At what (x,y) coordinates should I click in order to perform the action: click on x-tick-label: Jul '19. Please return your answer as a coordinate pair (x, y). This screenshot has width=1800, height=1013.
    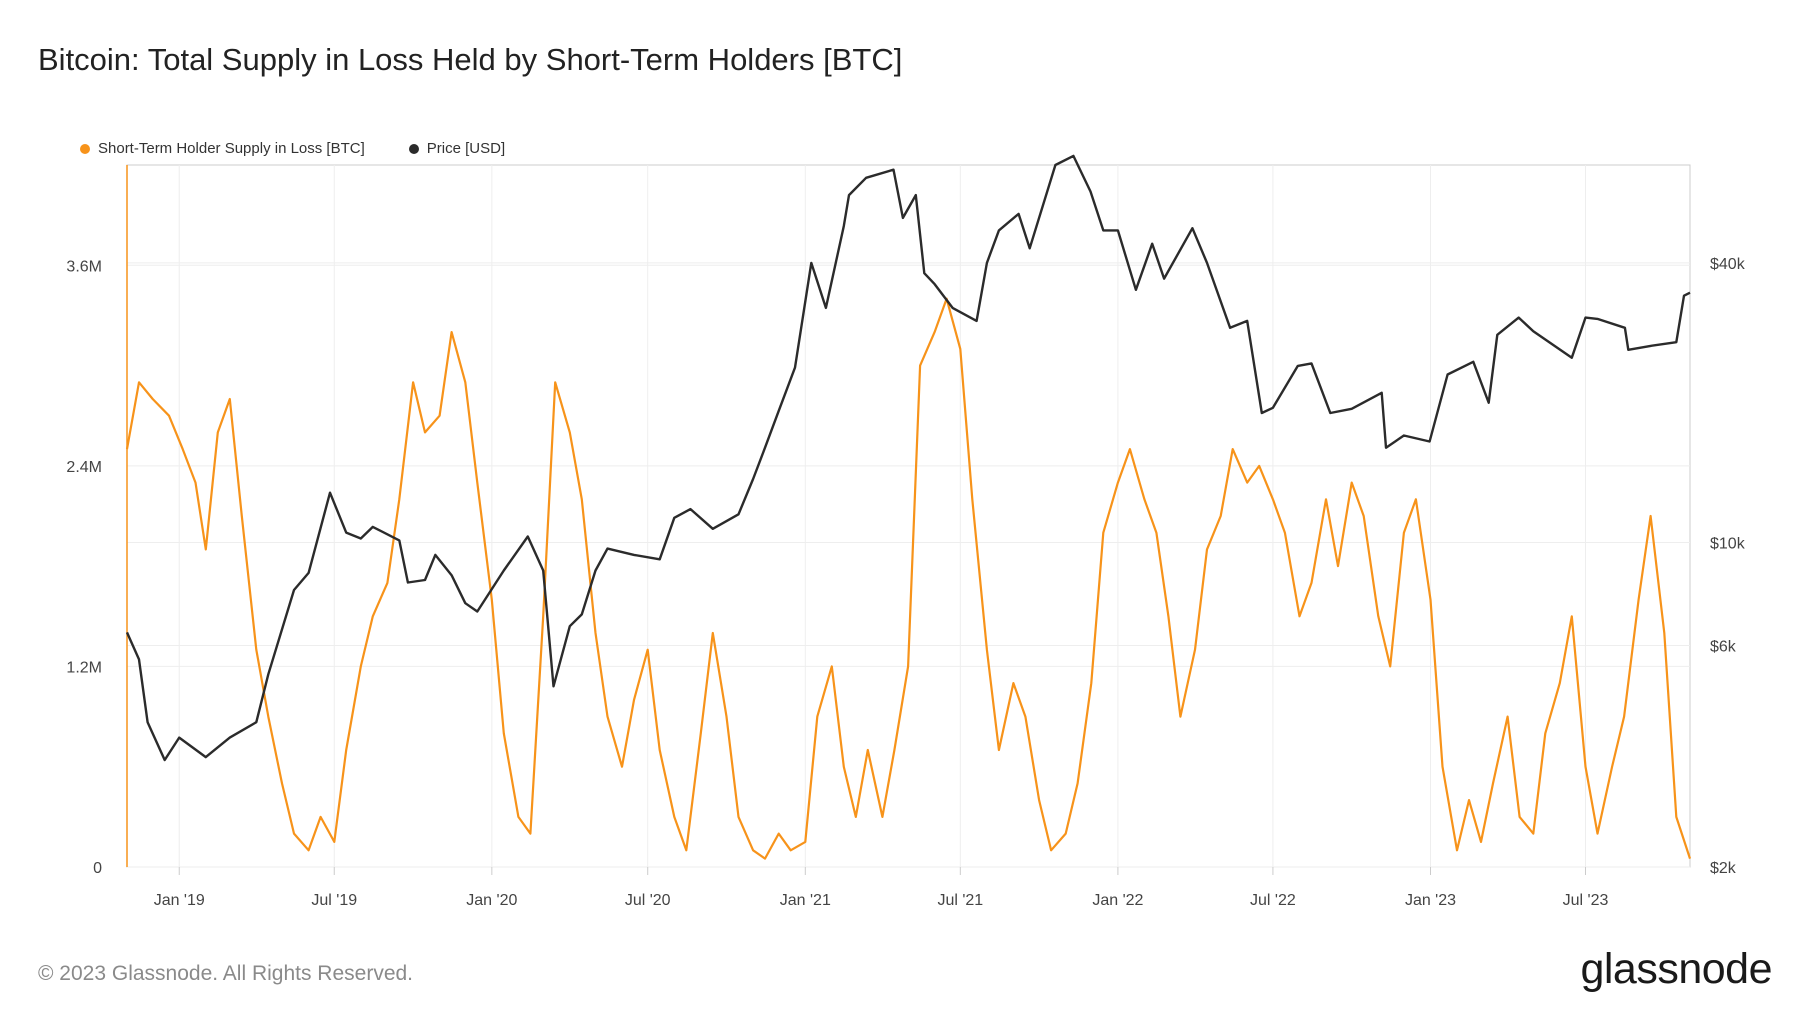
    Looking at the image, I should click on (334, 900).